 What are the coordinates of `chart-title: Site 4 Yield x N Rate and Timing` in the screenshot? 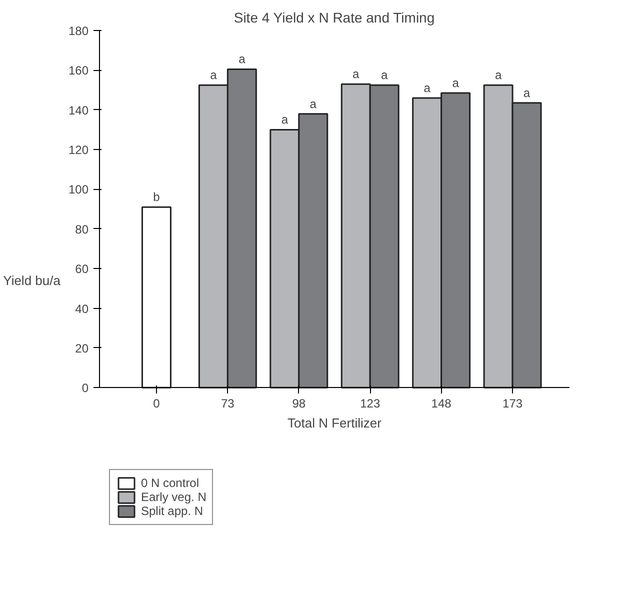 It's located at (334, 18).